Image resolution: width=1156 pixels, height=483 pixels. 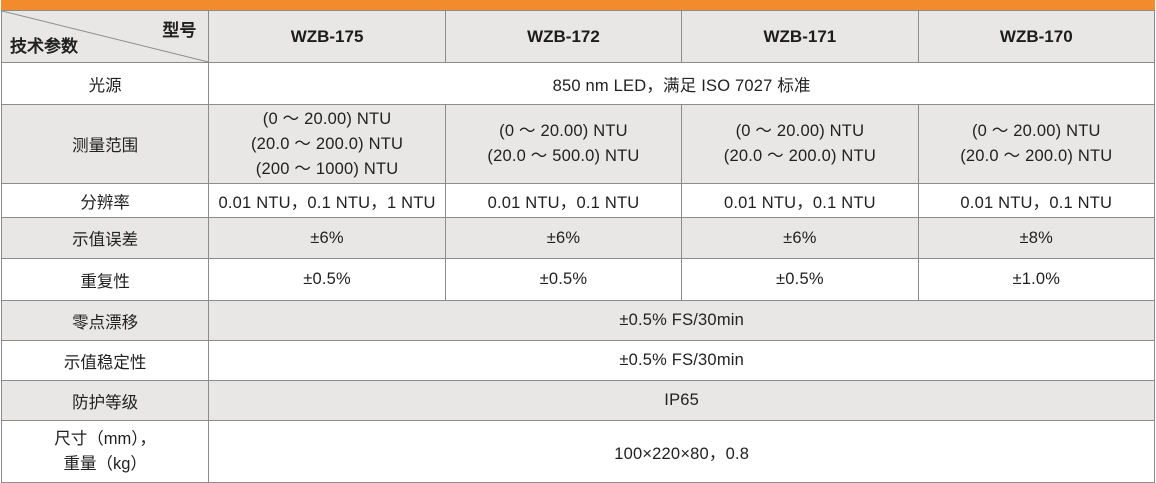 What do you see at coordinates (327, 201) in the screenshot?
I see `value-cell: 0.01 NTU，0.1 NTU，1 NTU` at bounding box center [327, 201].